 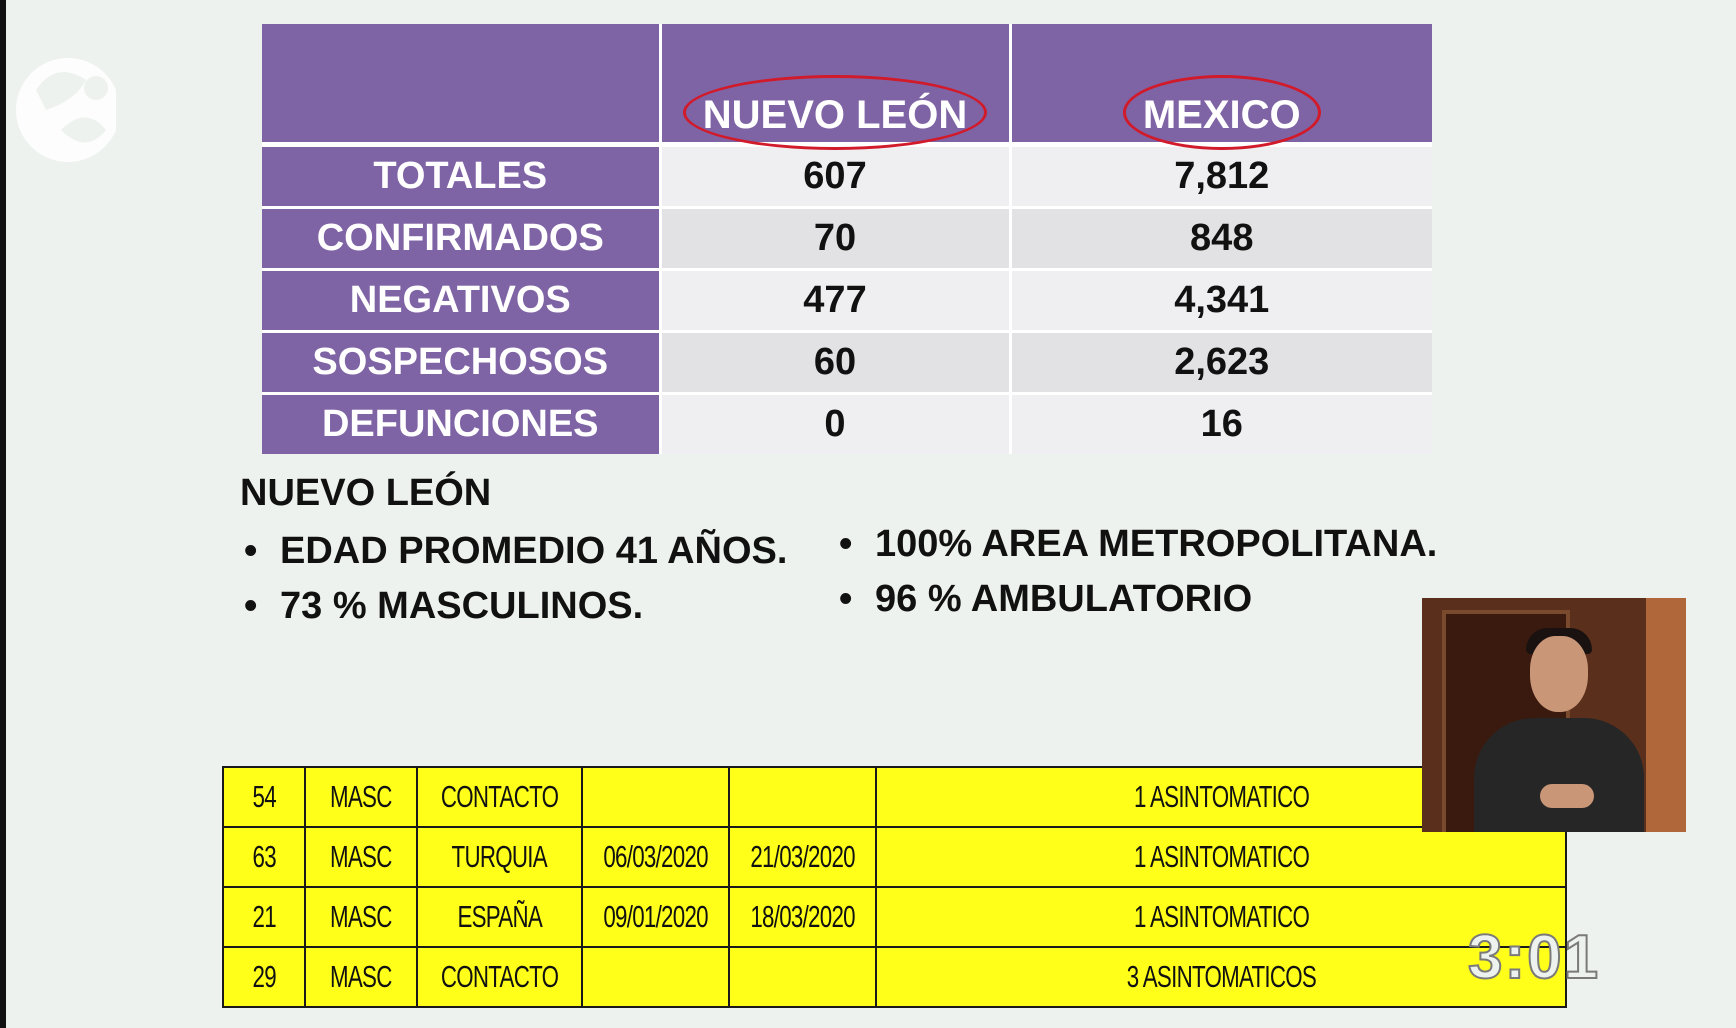 What do you see at coordinates (66, 110) in the screenshot?
I see `channel-28-logo-icon` at bounding box center [66, 110].